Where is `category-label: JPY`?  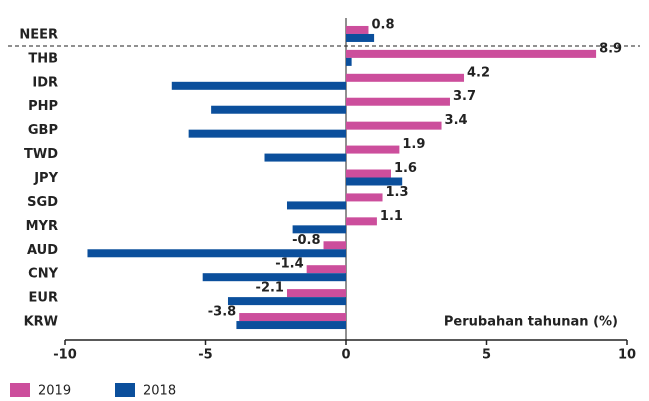
category-label: JPY is located at coordinates (45, 178).